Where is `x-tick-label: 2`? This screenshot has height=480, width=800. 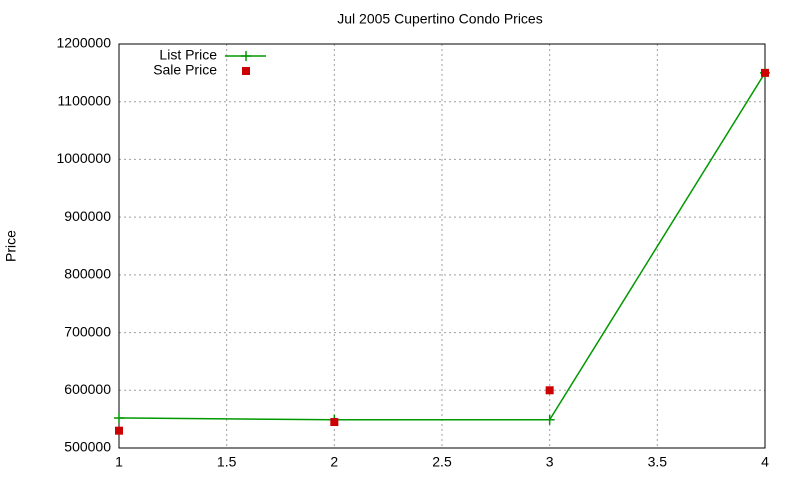
x-tick-label: 2 is located at coordinates (334, 462).